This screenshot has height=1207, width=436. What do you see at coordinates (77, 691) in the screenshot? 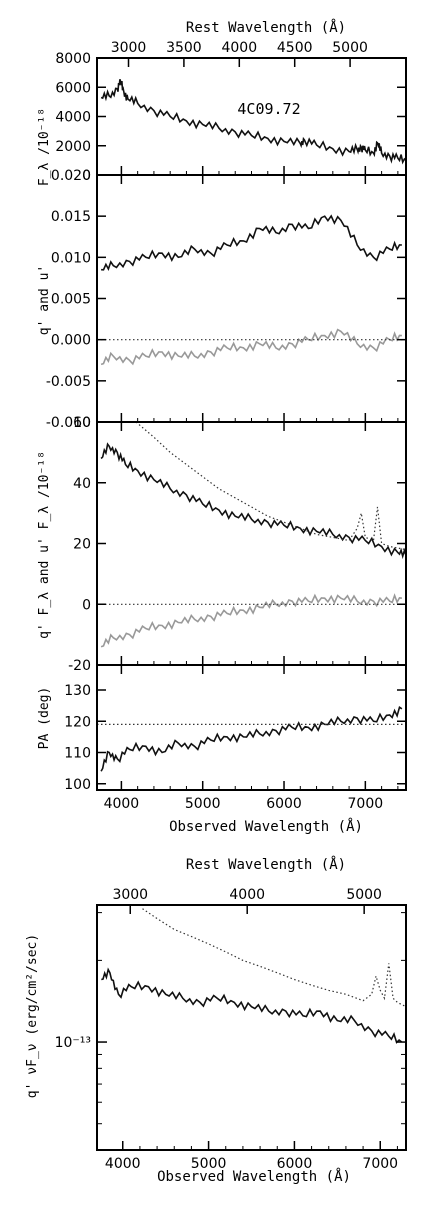
I see `y-tick-label: 130` at bounding box center [77, 691].